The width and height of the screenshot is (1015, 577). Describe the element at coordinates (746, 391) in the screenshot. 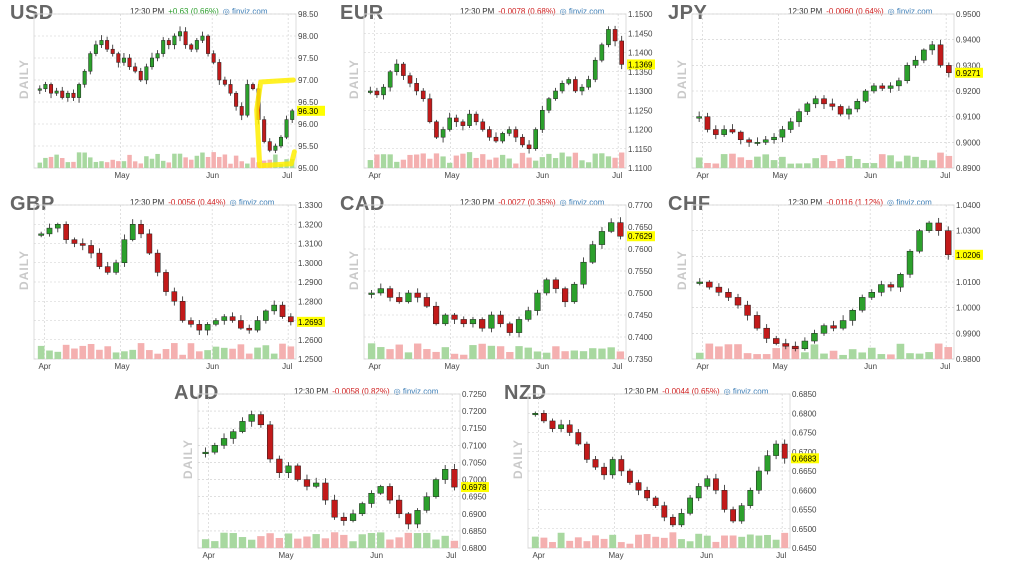

I see `finviz-brand: ◎ finviz.com` at that location.